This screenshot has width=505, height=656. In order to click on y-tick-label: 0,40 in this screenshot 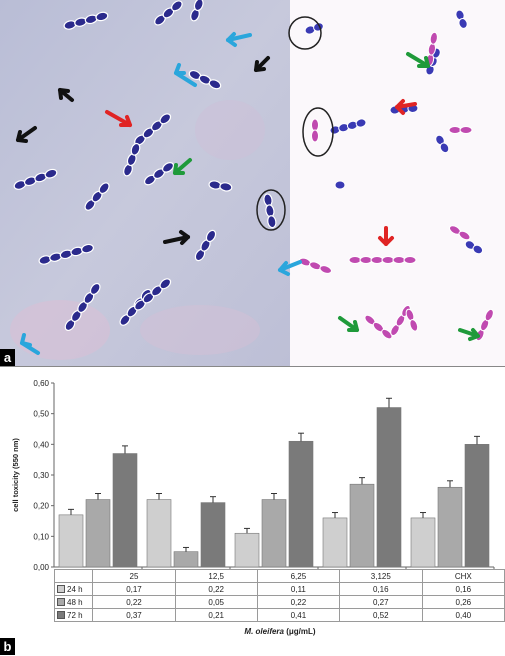, I will do `click(41, 444)`.